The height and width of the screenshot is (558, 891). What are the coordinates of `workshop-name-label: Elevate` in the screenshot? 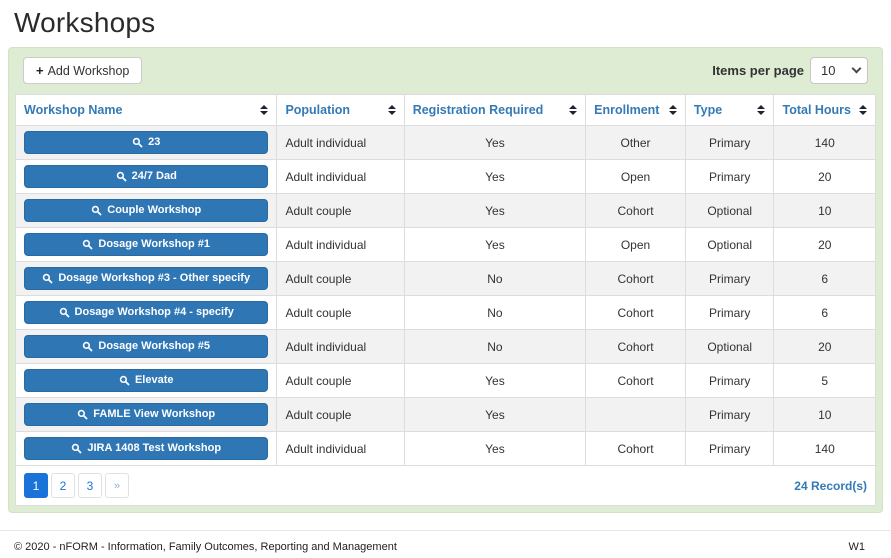 It's located at (154, 380).